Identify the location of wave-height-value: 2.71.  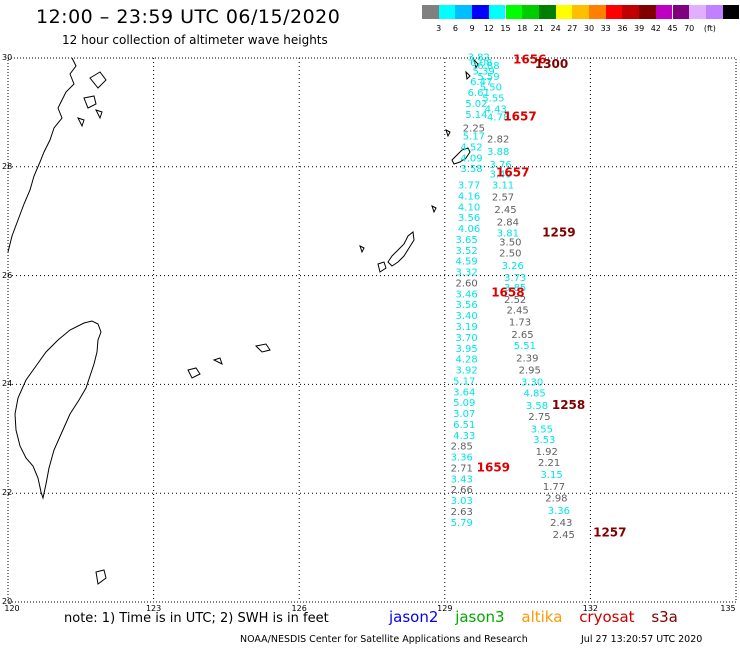
(462, 468).